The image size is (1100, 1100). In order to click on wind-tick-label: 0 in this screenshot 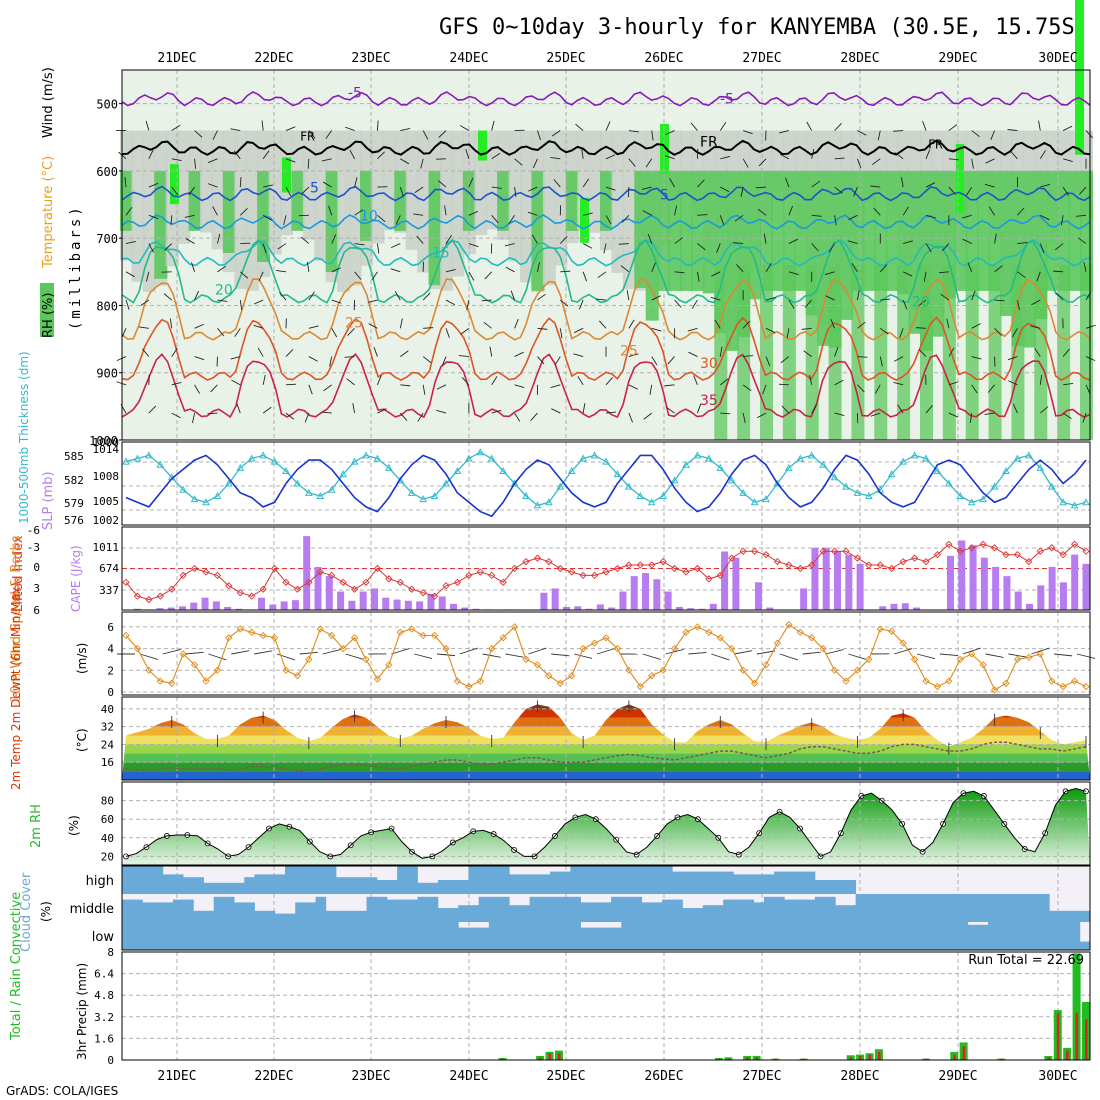, I will do `click(110, 692)`.